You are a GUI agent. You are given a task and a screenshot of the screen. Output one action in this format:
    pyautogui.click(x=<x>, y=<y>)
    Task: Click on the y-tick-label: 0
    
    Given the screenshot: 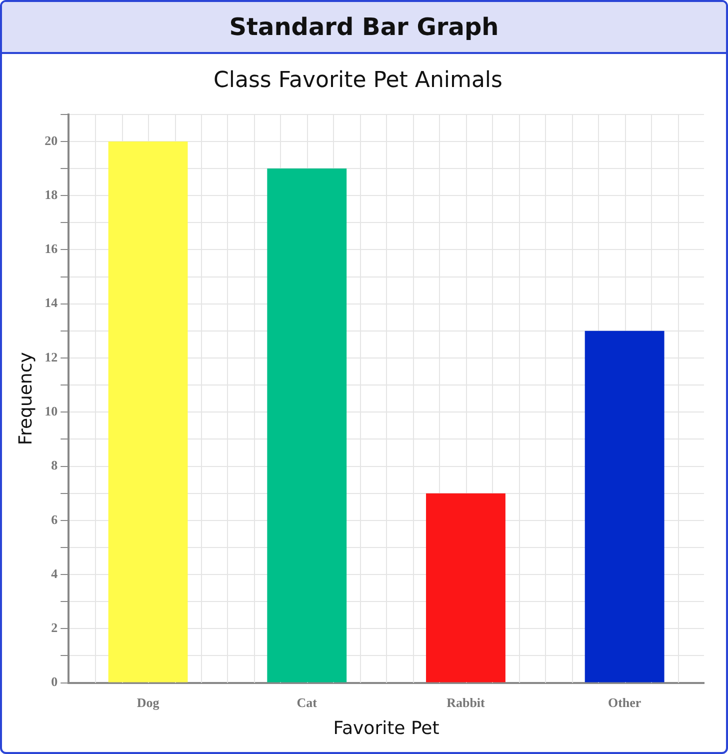 What is the action you would take?
    pyautogui.click(x=54, y=682)
    